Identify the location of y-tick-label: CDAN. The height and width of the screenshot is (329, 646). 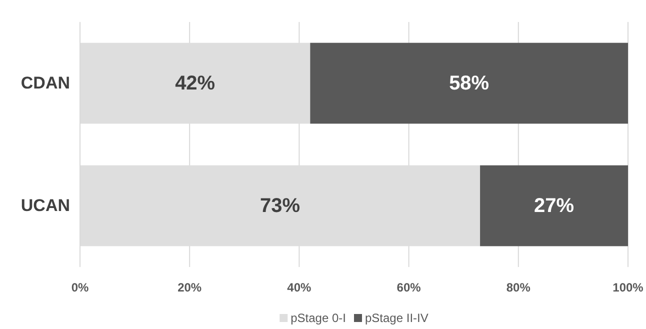
(45, 83).